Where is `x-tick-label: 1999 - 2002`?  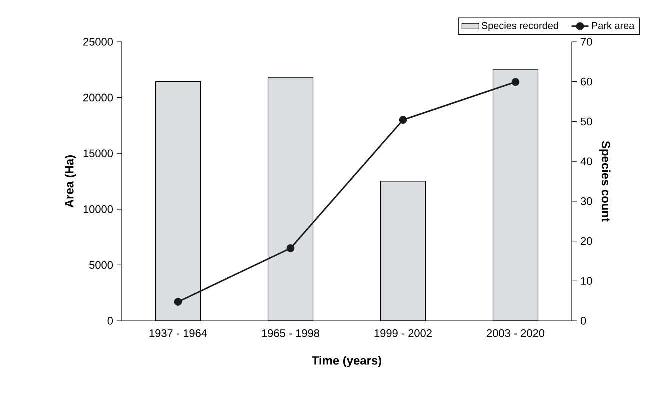 x-tick-label: 1999 - 2002 is located at coordinates (403, 334).